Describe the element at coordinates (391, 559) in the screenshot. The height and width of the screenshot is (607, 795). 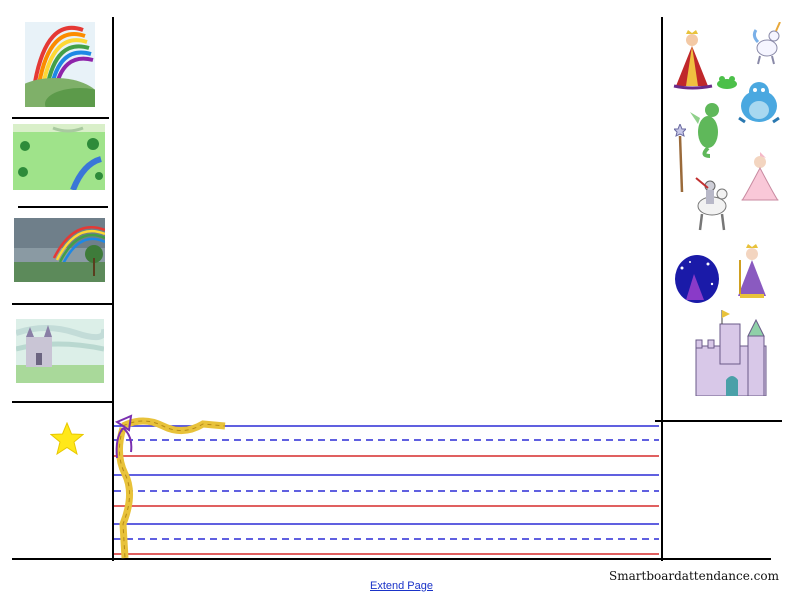
I see `bottom-rule` at that location.